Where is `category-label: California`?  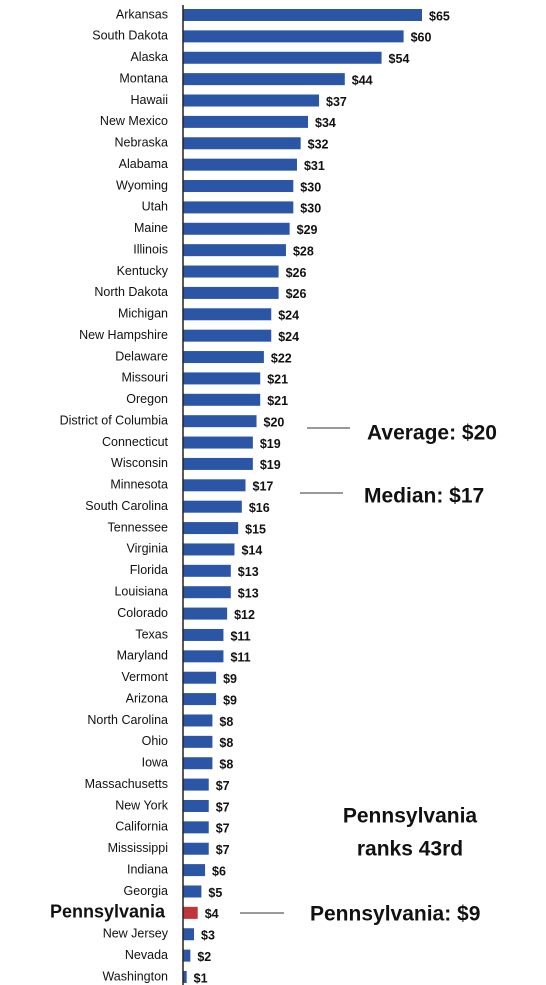 category-label: California is located at coordinates (141, 827).